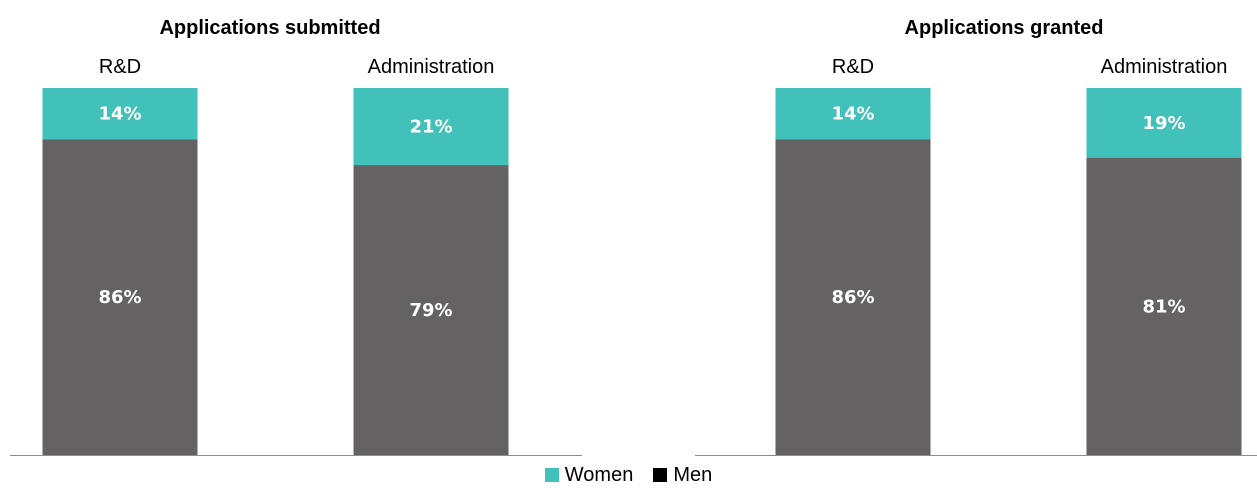 This screenshot has width=1257, height=488. I want to click on legend-swatch-women, so click(551, 475).